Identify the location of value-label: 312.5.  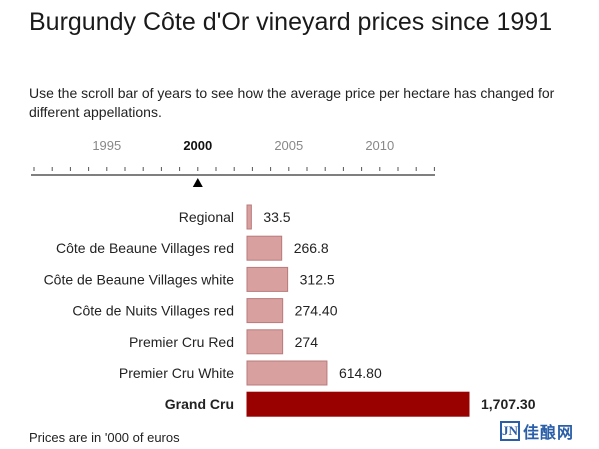
(317, 279).